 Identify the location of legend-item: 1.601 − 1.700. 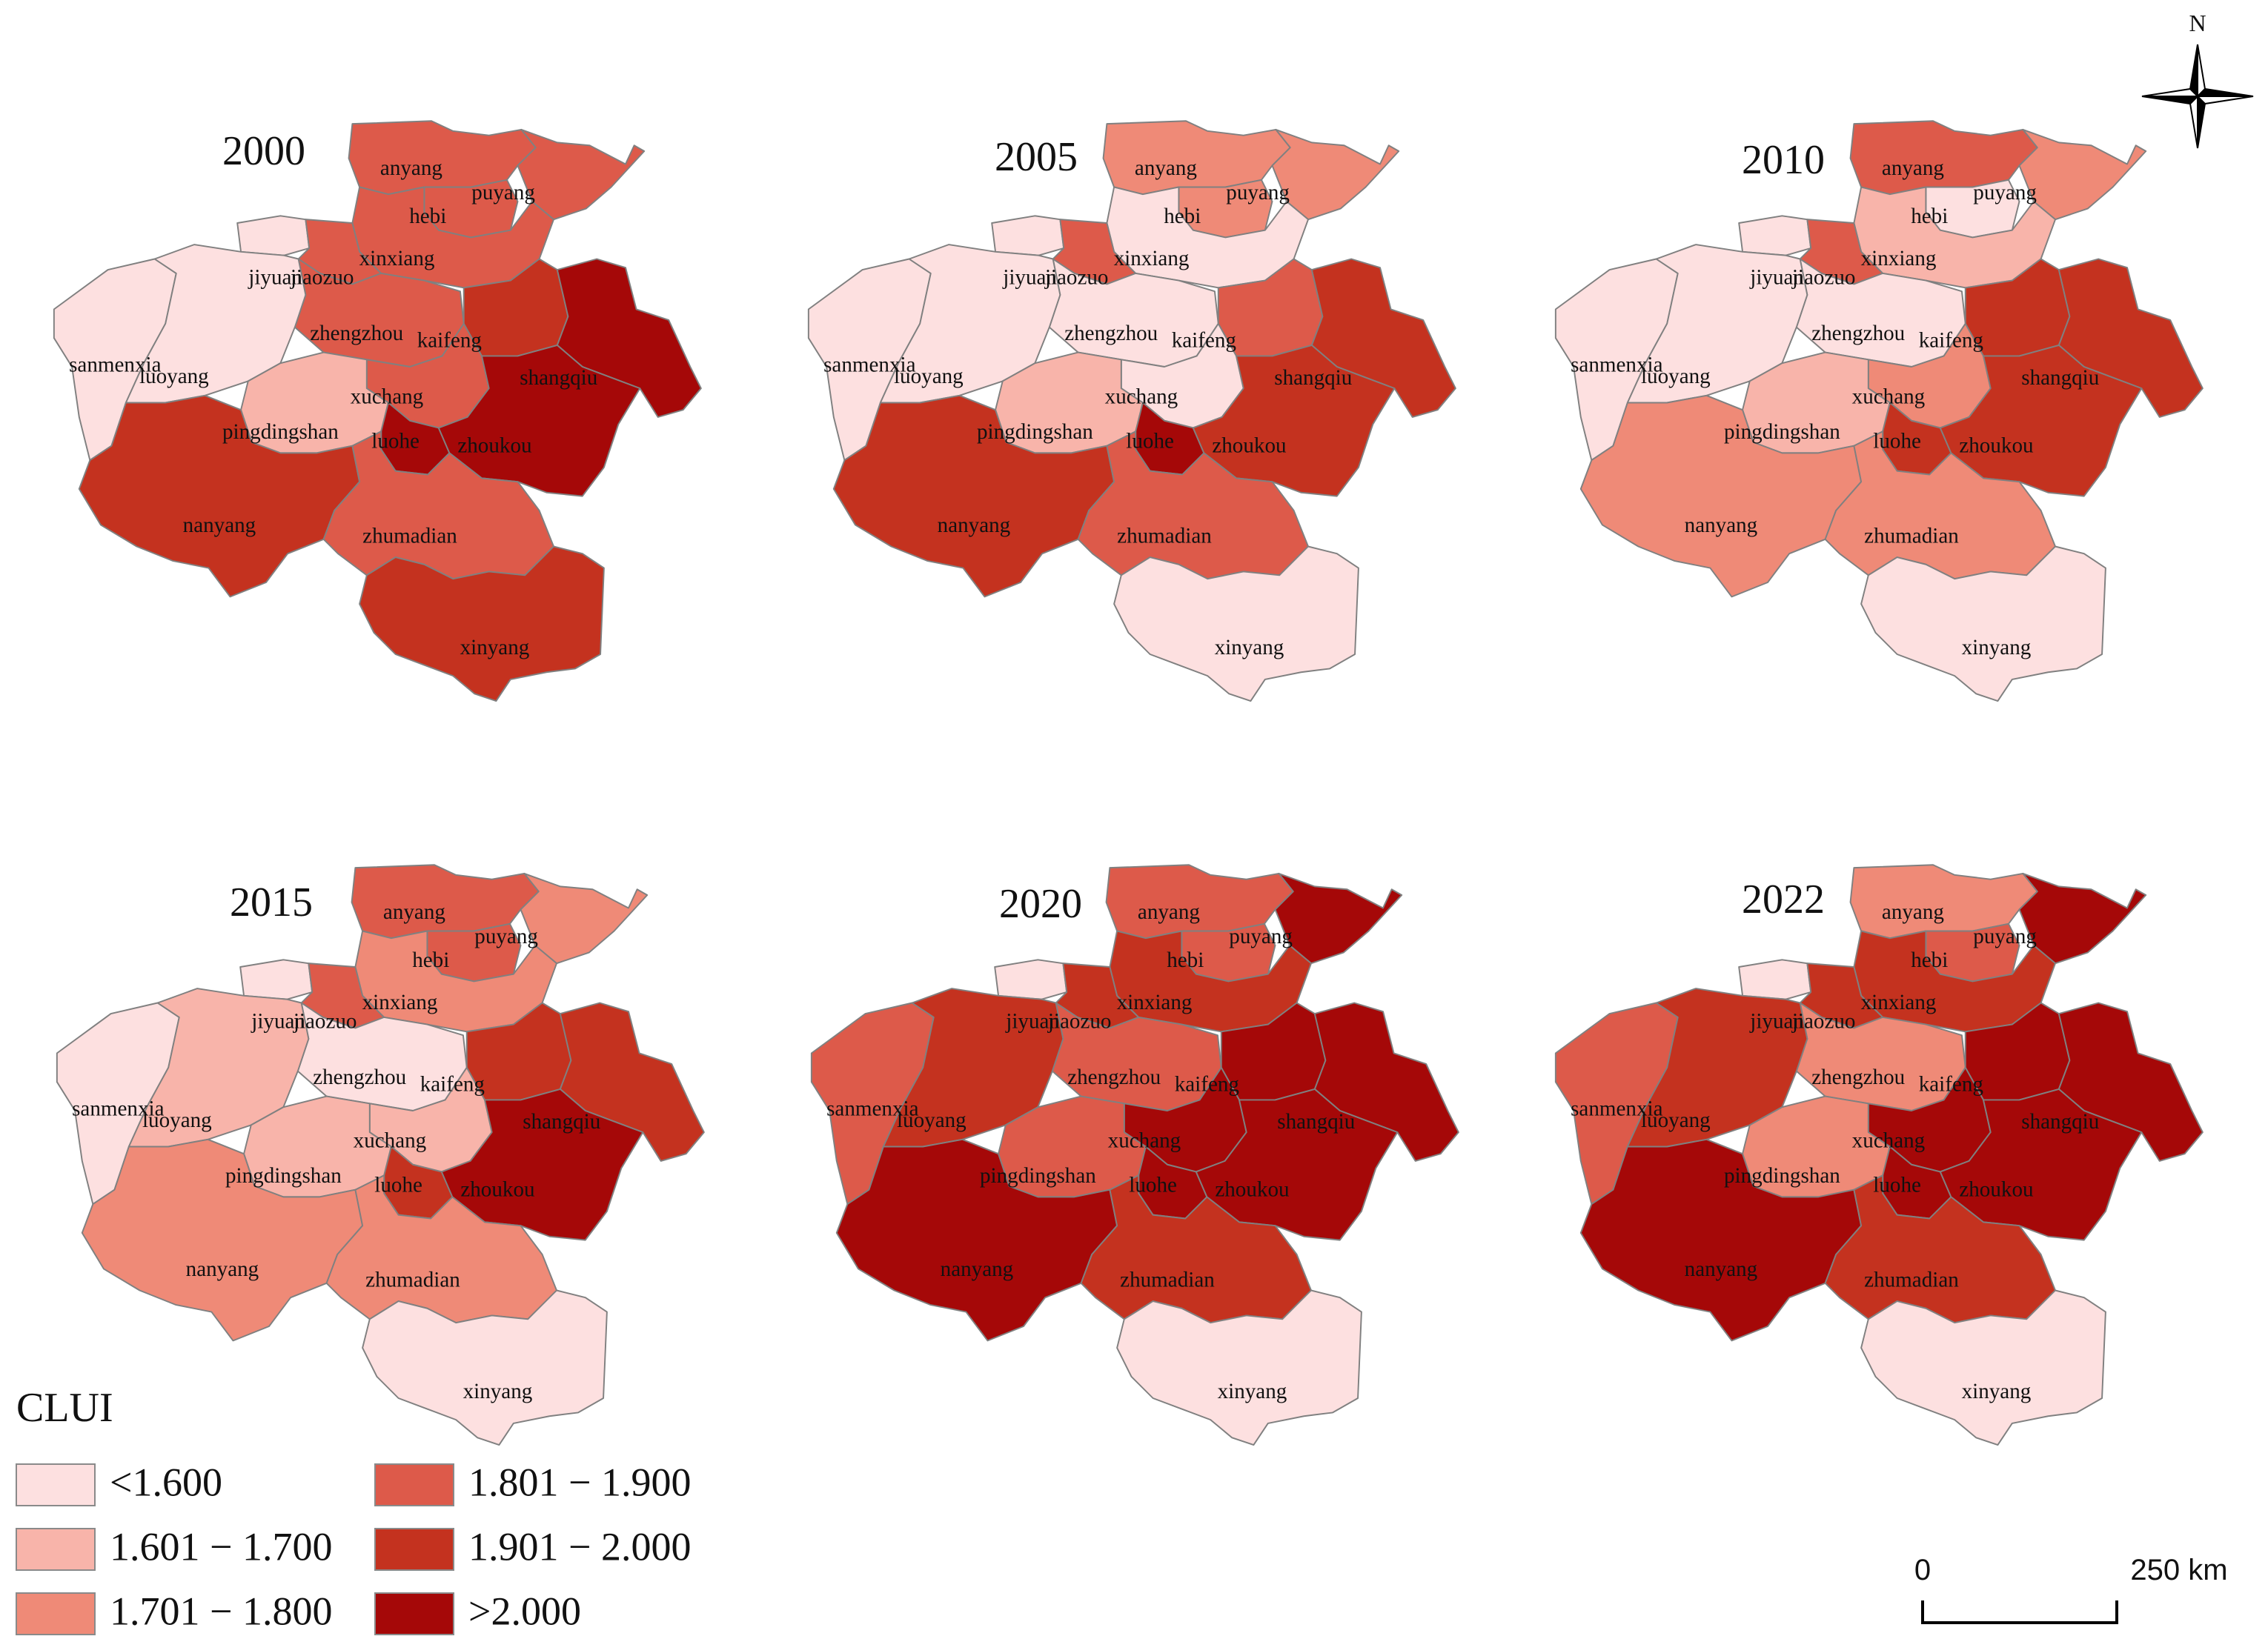
(174, 1547).